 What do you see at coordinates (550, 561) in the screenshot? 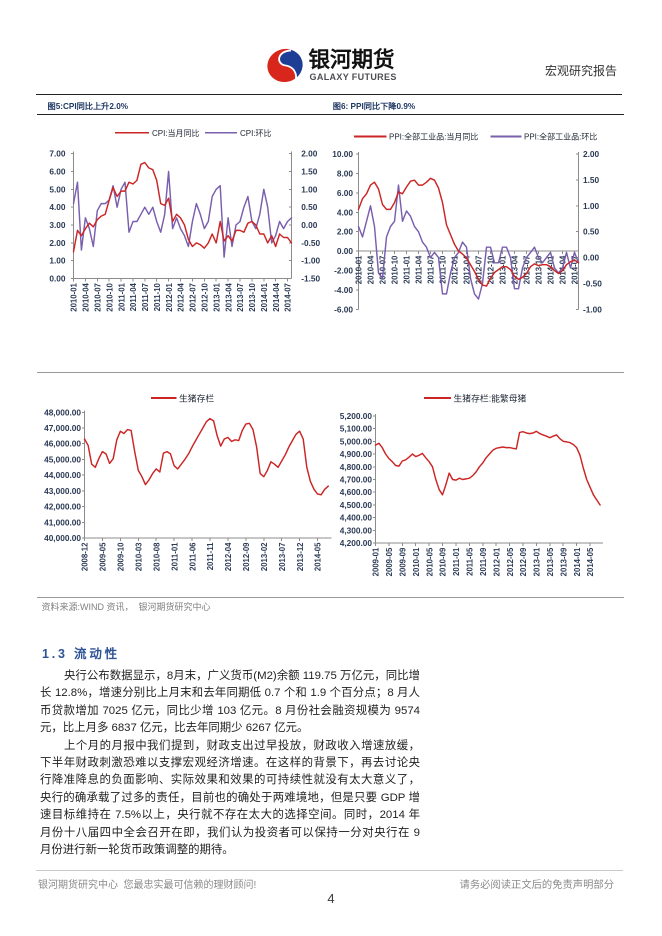
I see `svg-text: 2013-05` at bounding box center [550, 561].